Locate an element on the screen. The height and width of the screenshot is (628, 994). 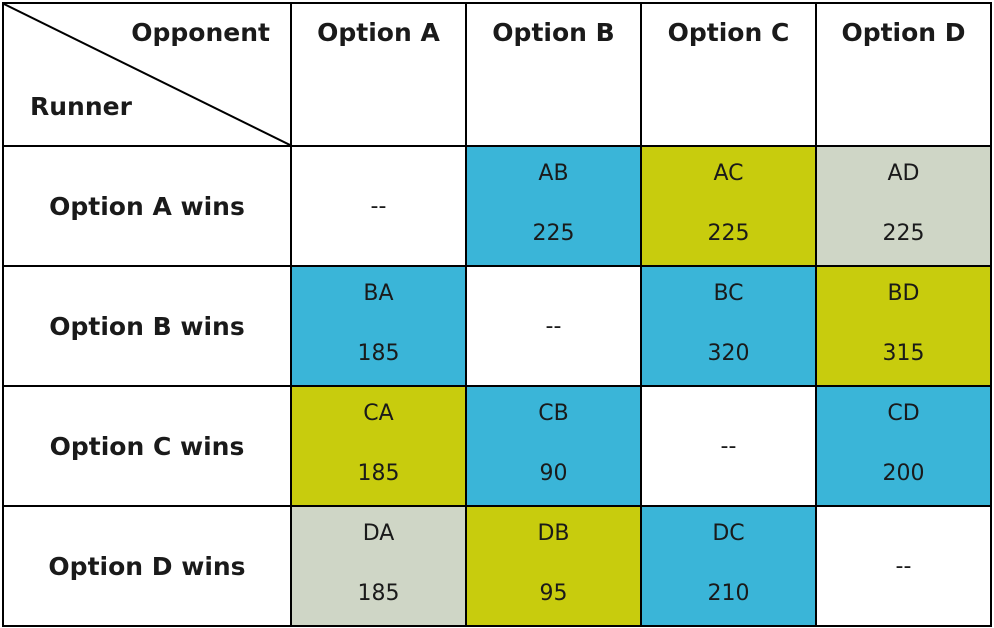
corner-diagonal-line is located at coordinates (147, 74).